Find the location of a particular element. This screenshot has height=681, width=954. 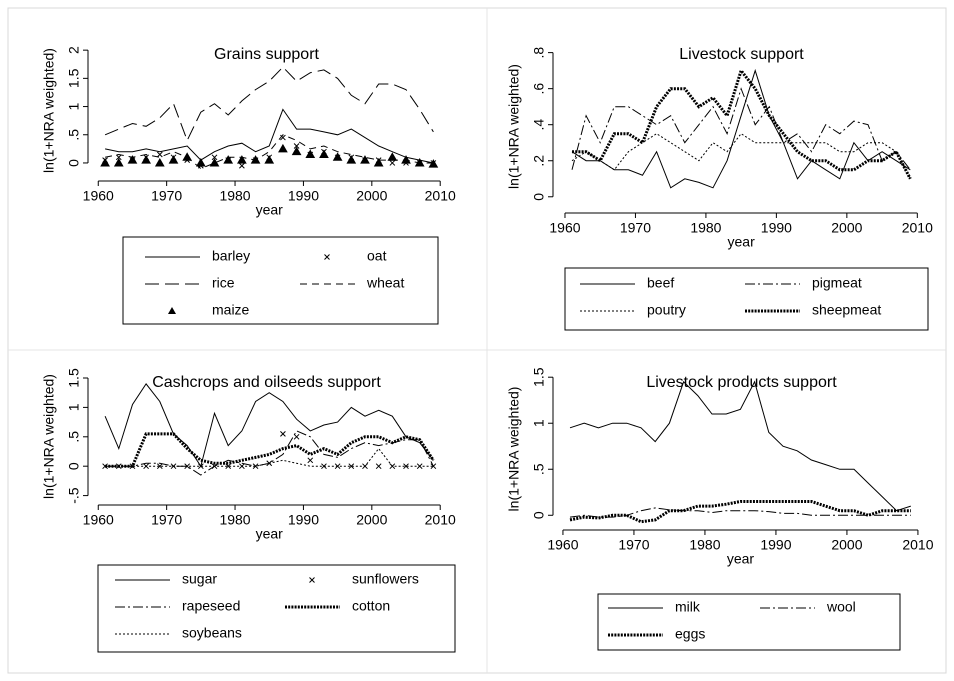

legend-swatch is located at coordinates (312, 580).